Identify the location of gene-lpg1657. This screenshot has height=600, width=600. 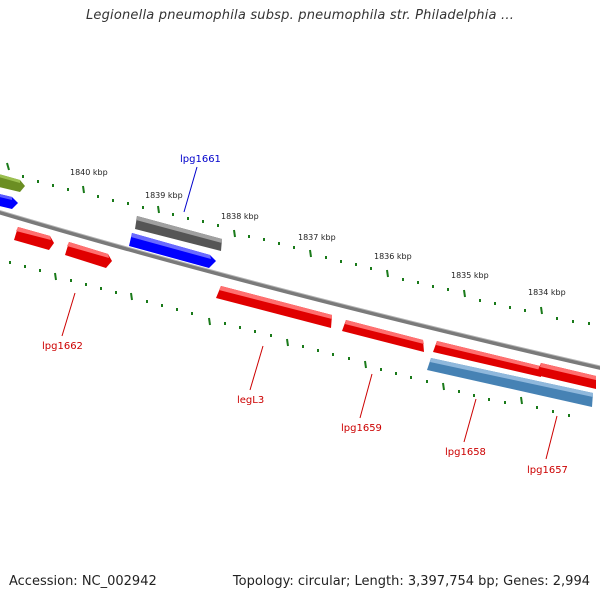
(566, 376).